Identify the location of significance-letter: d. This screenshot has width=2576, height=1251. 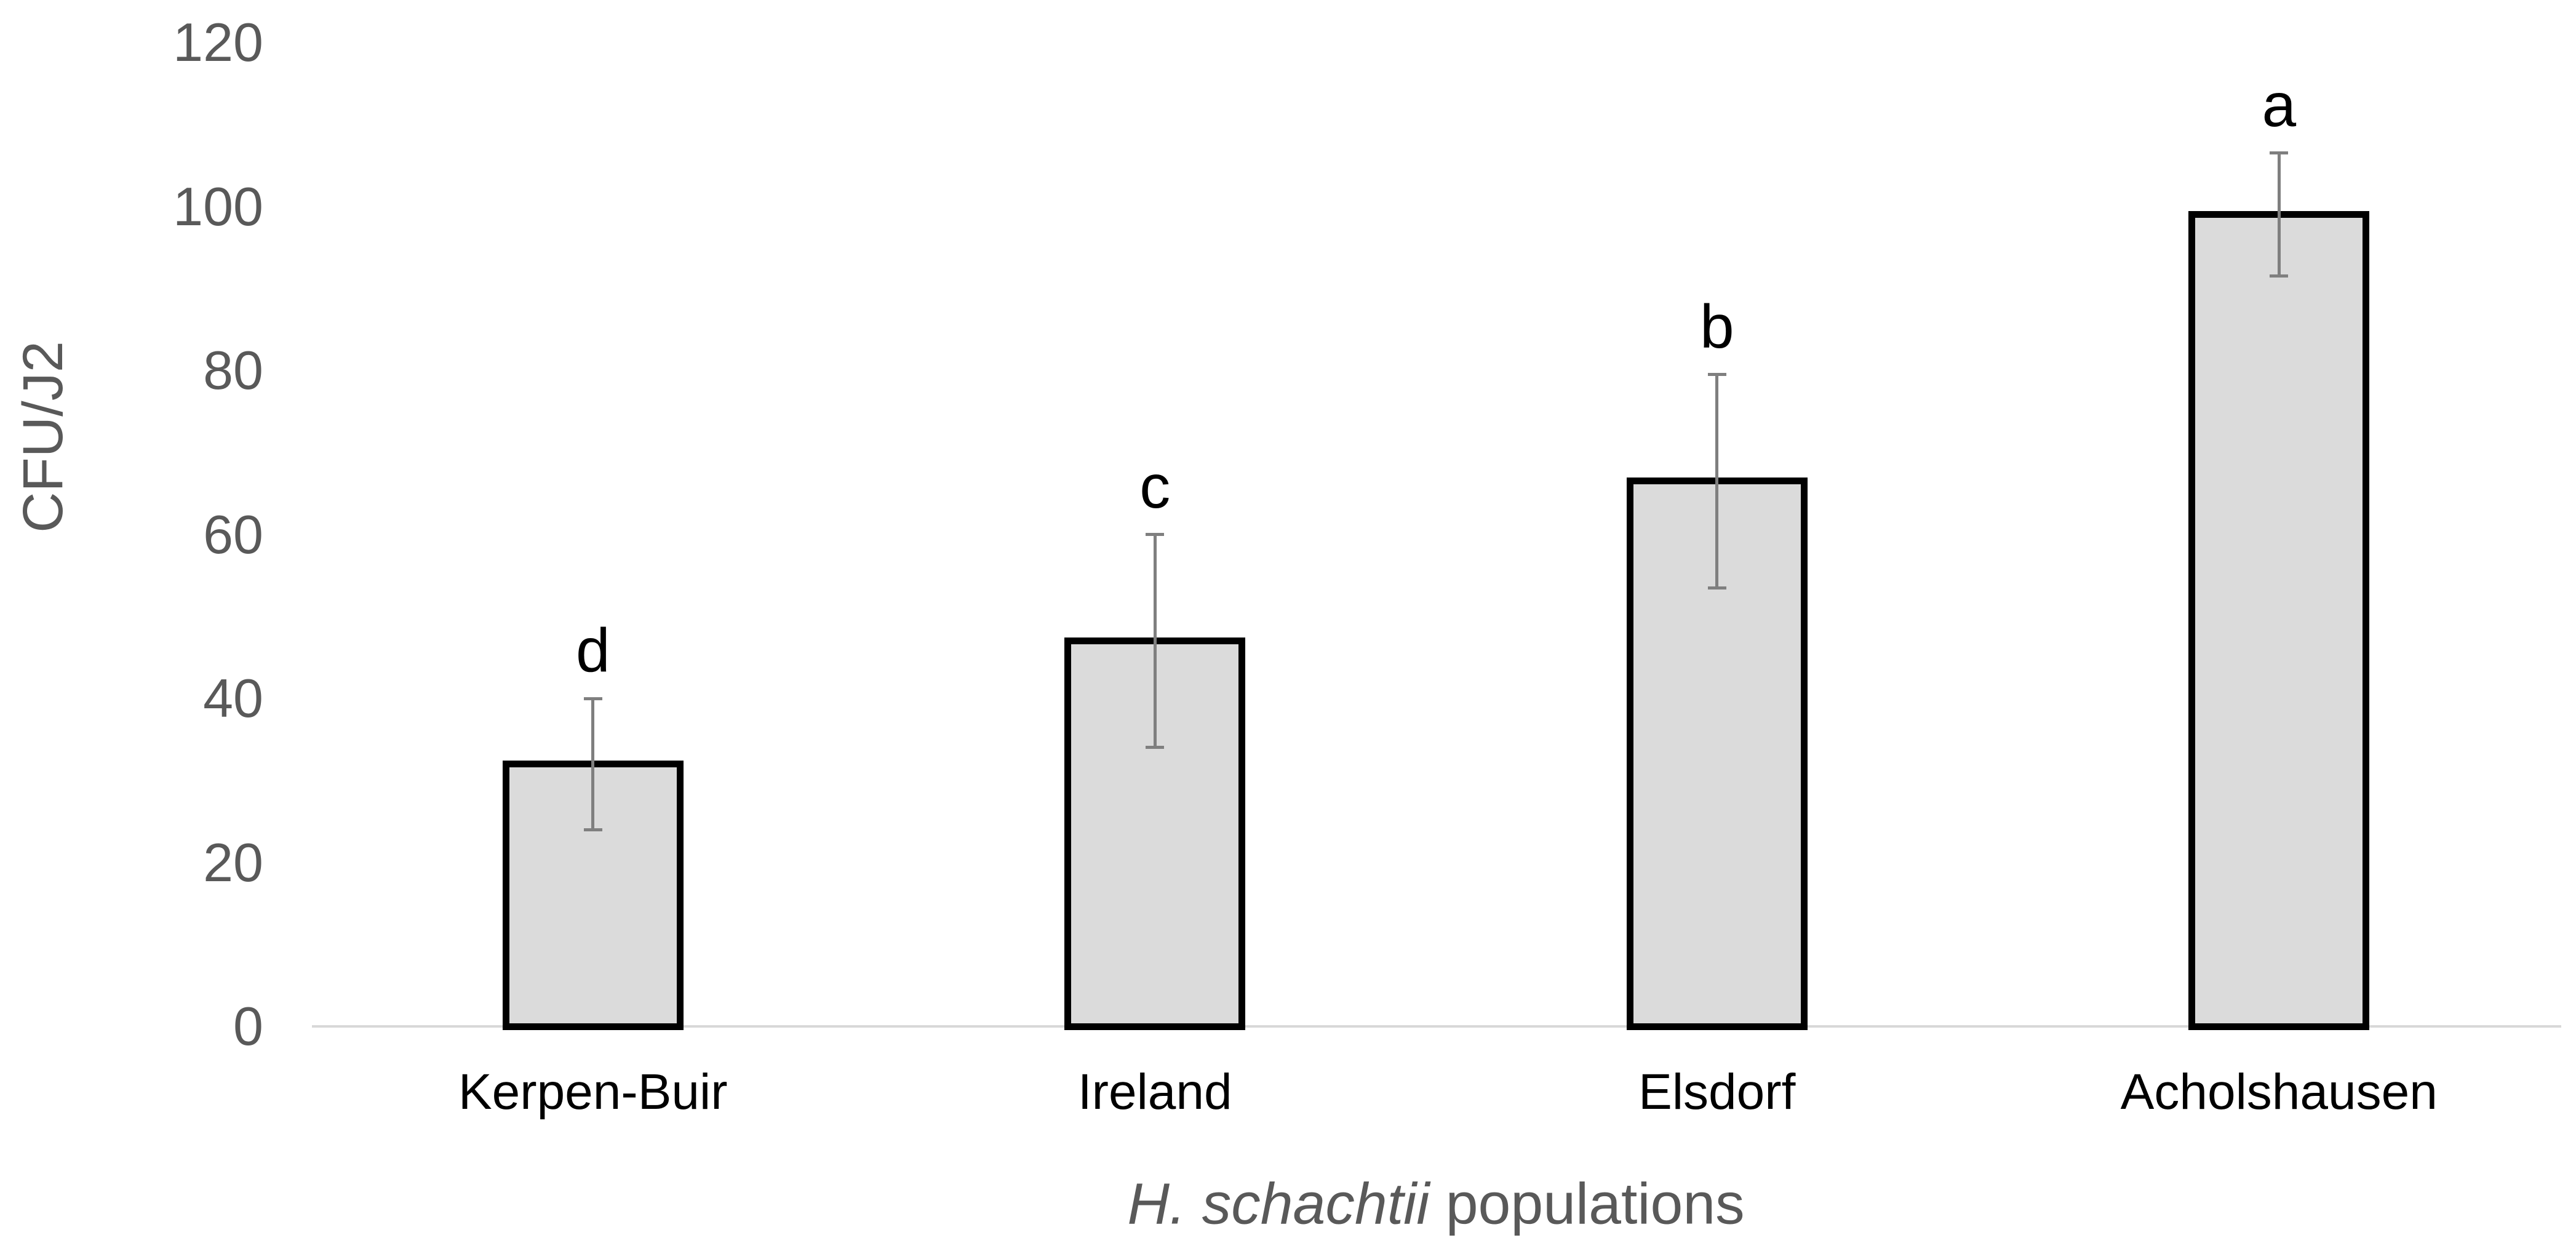
(592, 650).